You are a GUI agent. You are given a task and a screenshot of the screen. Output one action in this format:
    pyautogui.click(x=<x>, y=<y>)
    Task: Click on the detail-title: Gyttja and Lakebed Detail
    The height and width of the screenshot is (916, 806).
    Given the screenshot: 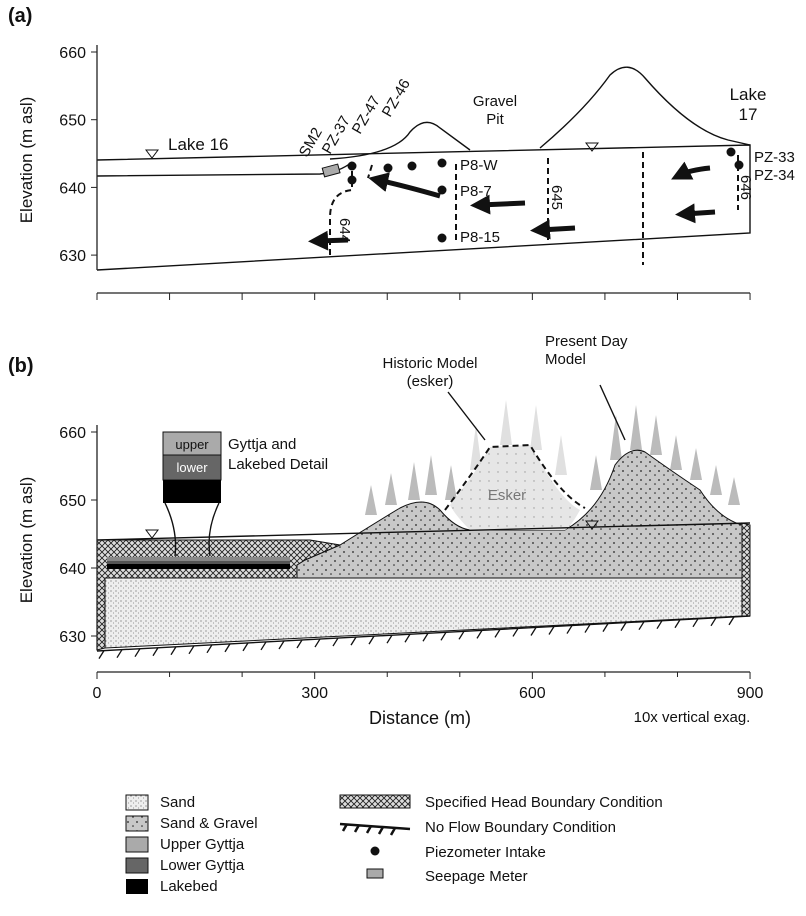 What is the action you would take?
    pyautogui.click(x=278, y=454)
    